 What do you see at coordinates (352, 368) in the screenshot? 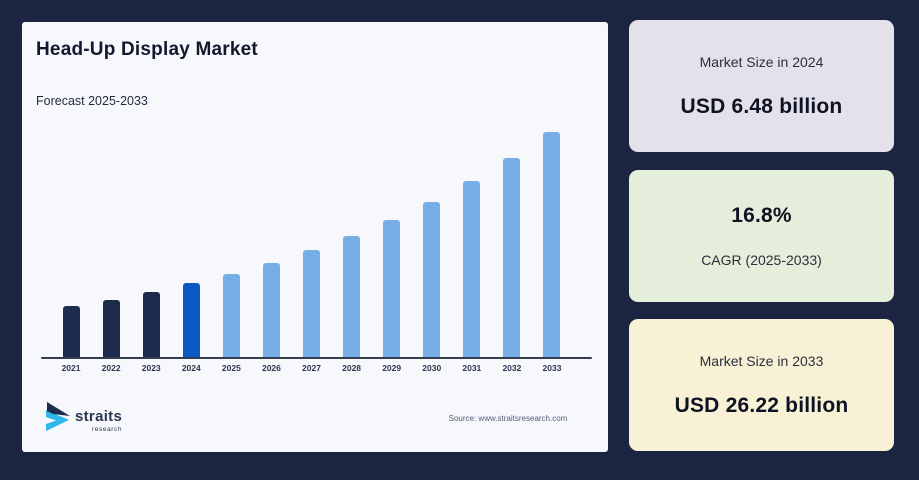
I see `x-axis-label: 2028` at bounding box center [352, 368].